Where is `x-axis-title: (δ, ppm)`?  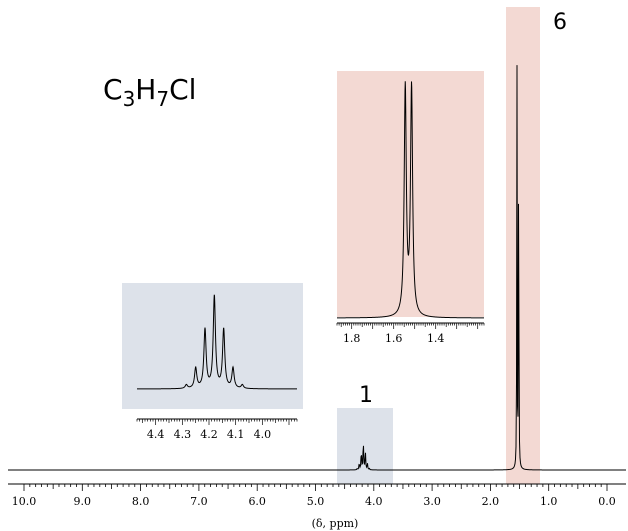 x-axis-title: (δ, ppm) is located at coordinates (335, 523).